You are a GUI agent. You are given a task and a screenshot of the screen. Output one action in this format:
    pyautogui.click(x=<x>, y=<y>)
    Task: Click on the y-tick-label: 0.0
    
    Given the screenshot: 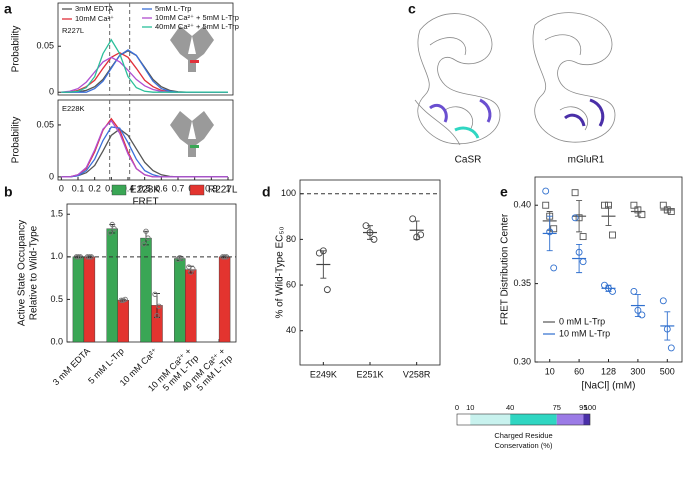 What is the action you would take?
    pyautogui.click(x=56, y=341)
    